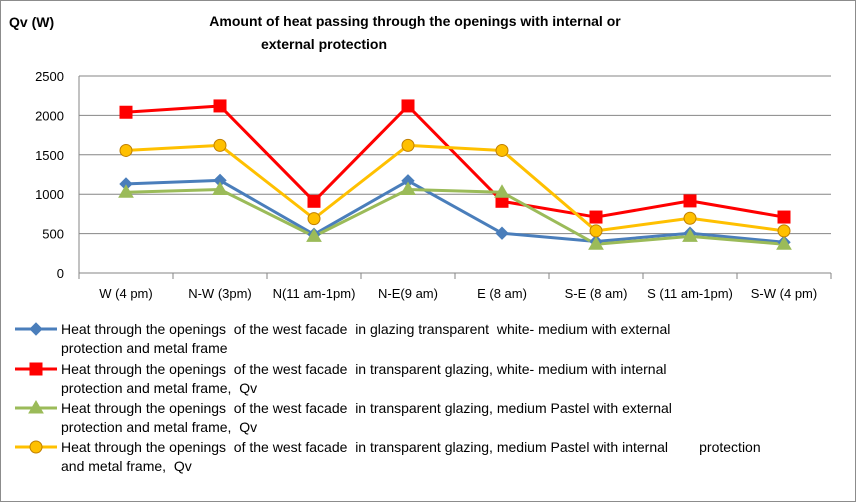  I want to click on legend-label-2: protection and metal frame, Qv, so click(159, 388).